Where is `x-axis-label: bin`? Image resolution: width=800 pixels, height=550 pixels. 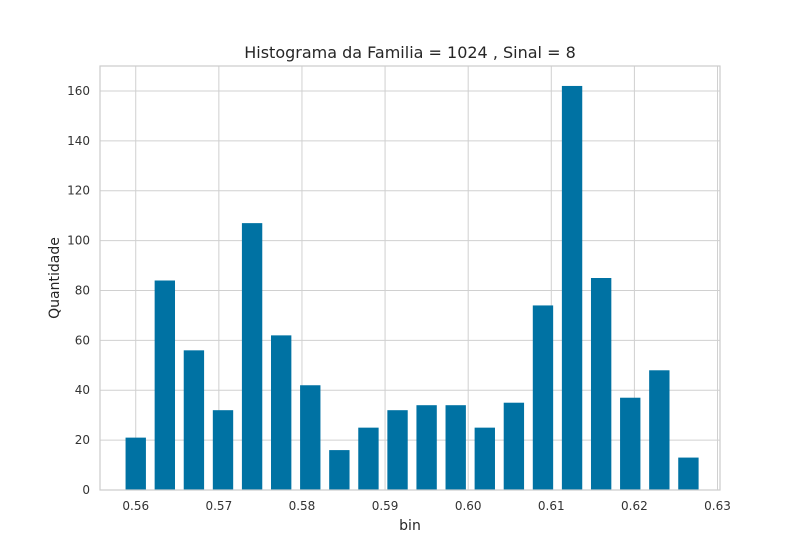
x-axis-label: bin is located at coordinates (410, 526).